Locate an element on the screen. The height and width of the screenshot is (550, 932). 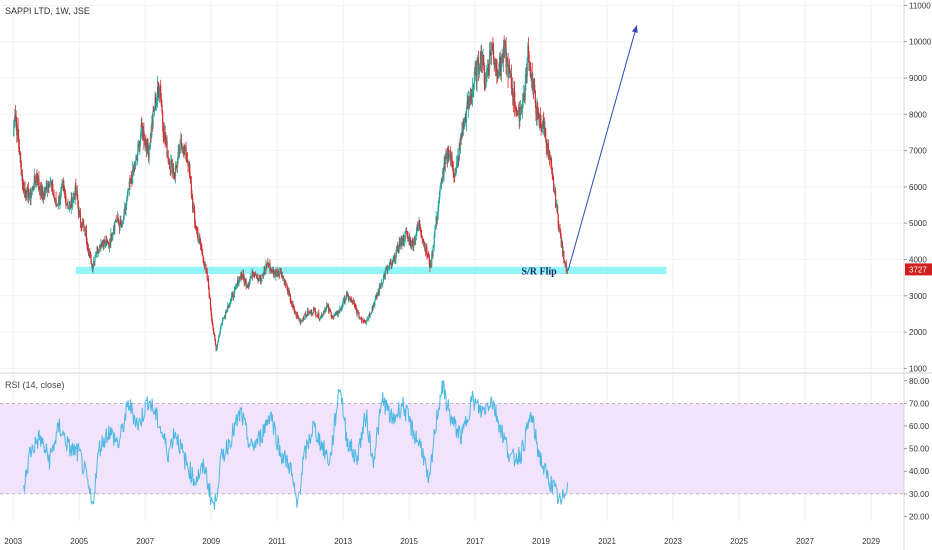
time-tick-label: 2007 is located at coordinates (145, 541).